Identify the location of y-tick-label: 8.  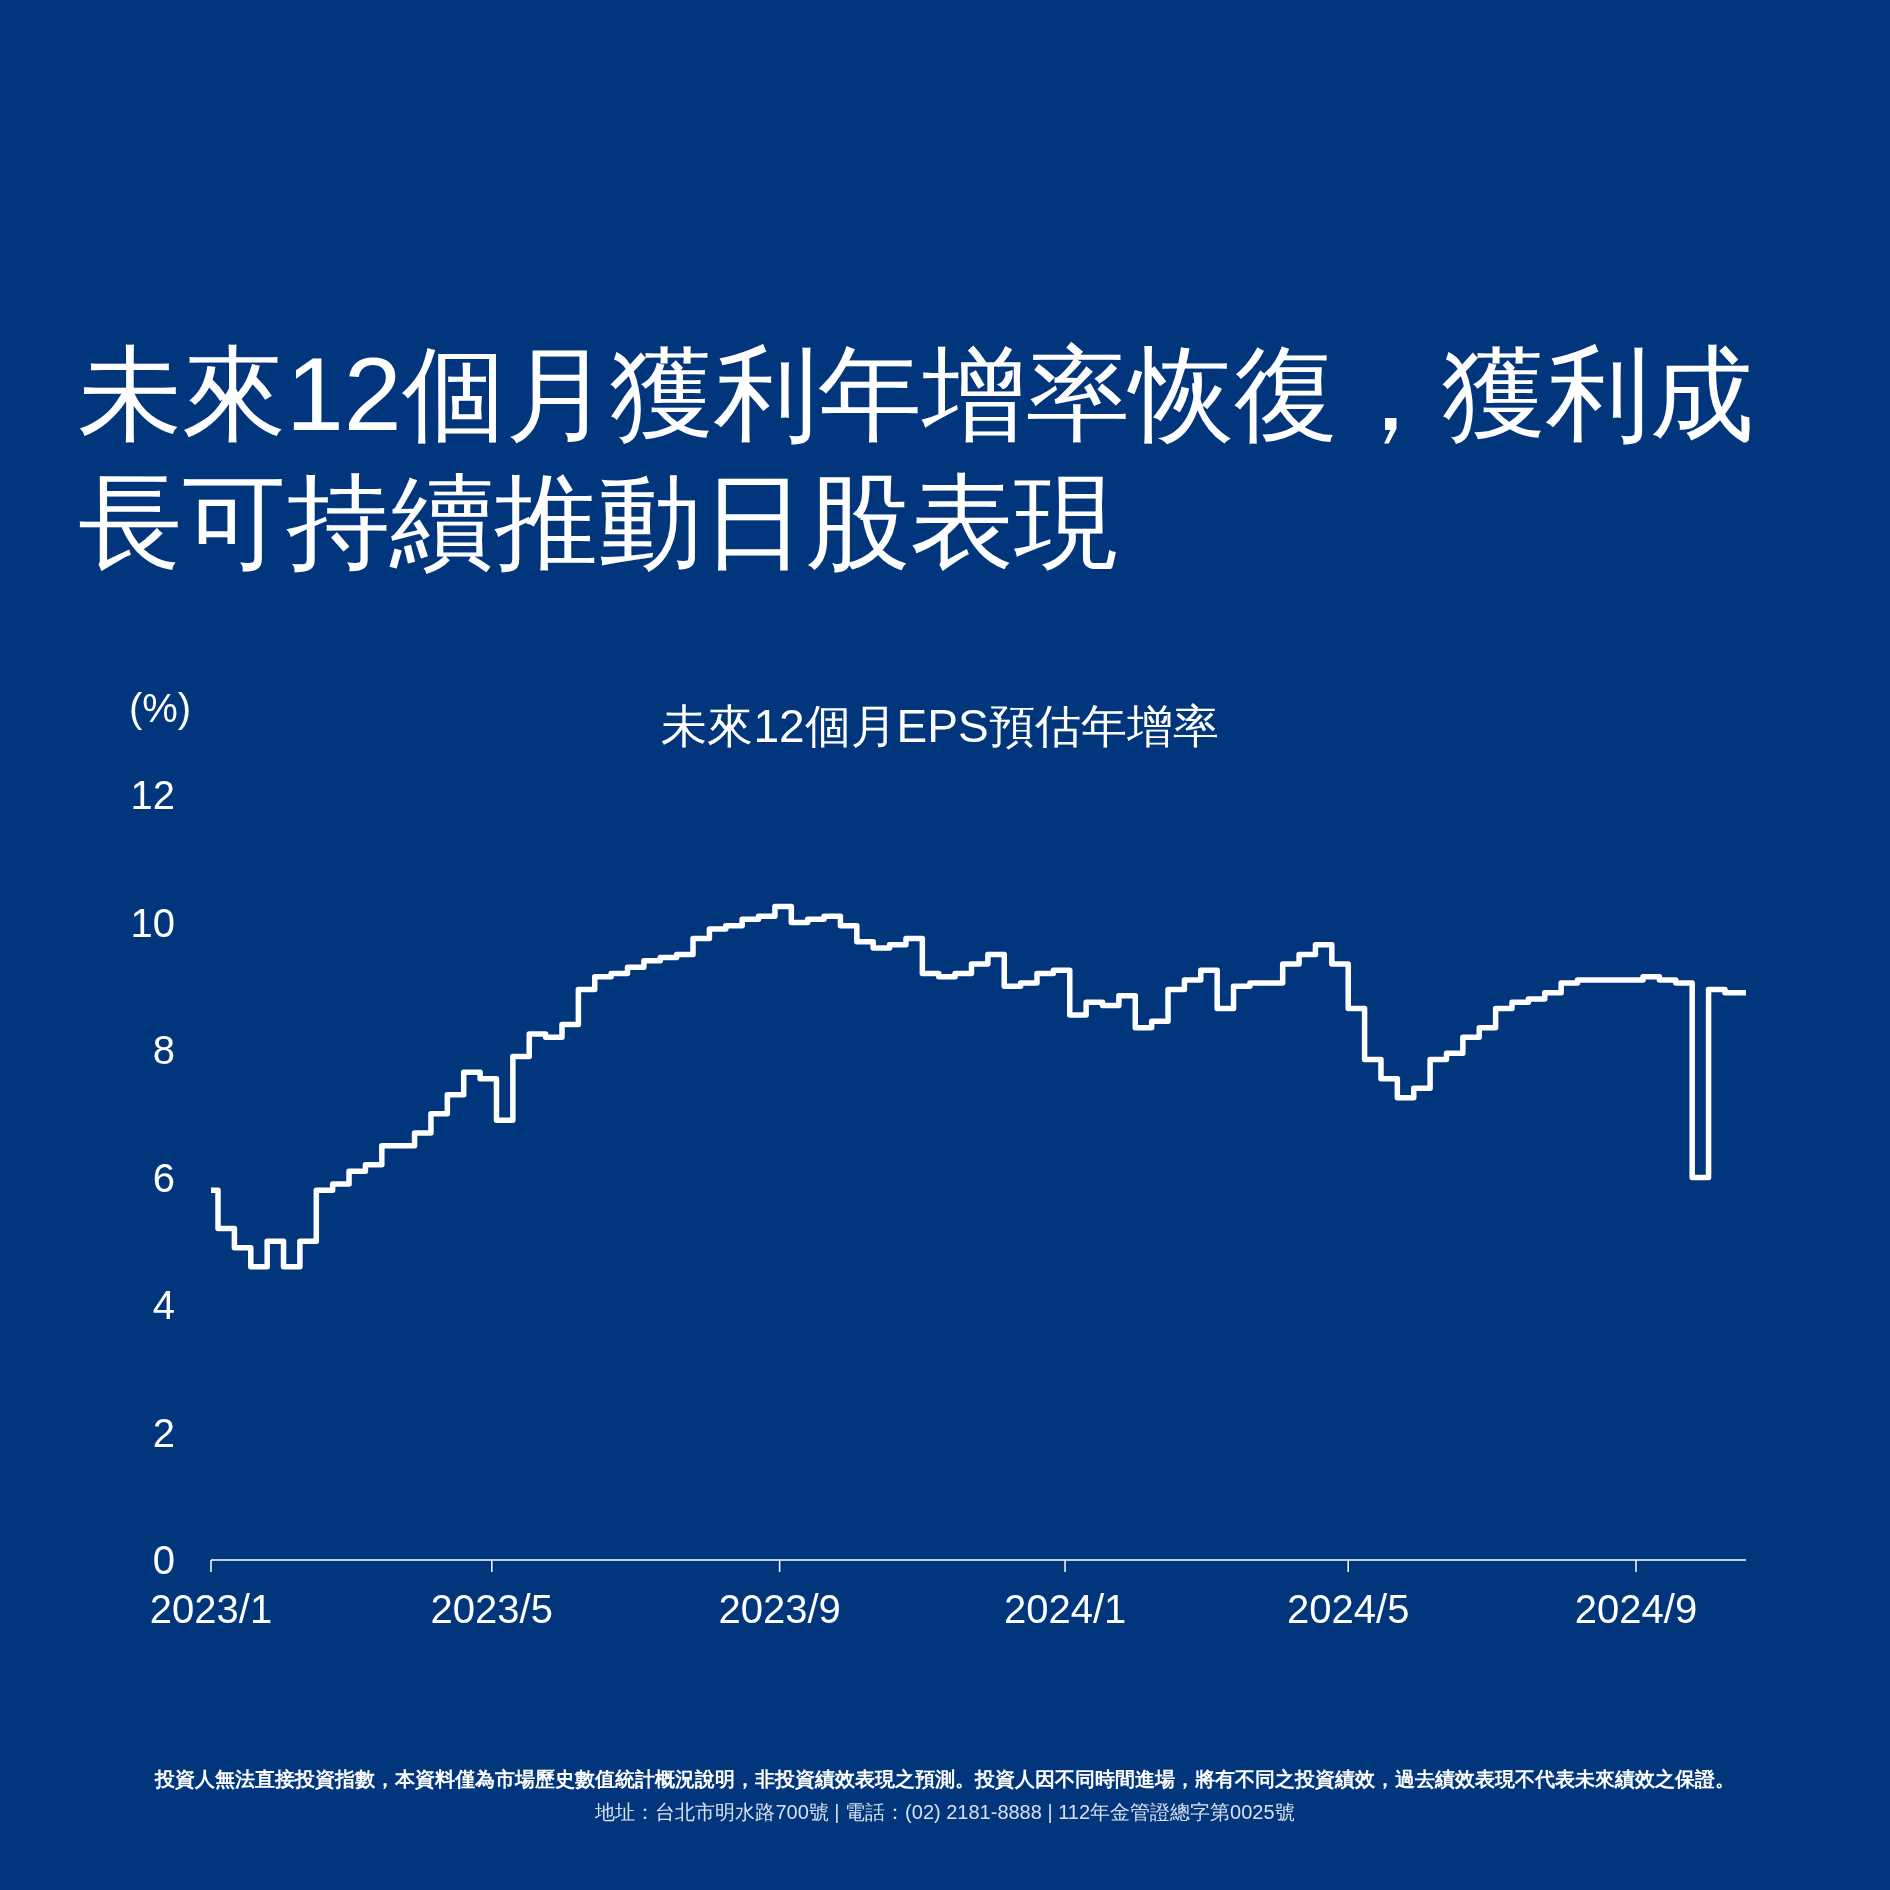
(163, 1050).